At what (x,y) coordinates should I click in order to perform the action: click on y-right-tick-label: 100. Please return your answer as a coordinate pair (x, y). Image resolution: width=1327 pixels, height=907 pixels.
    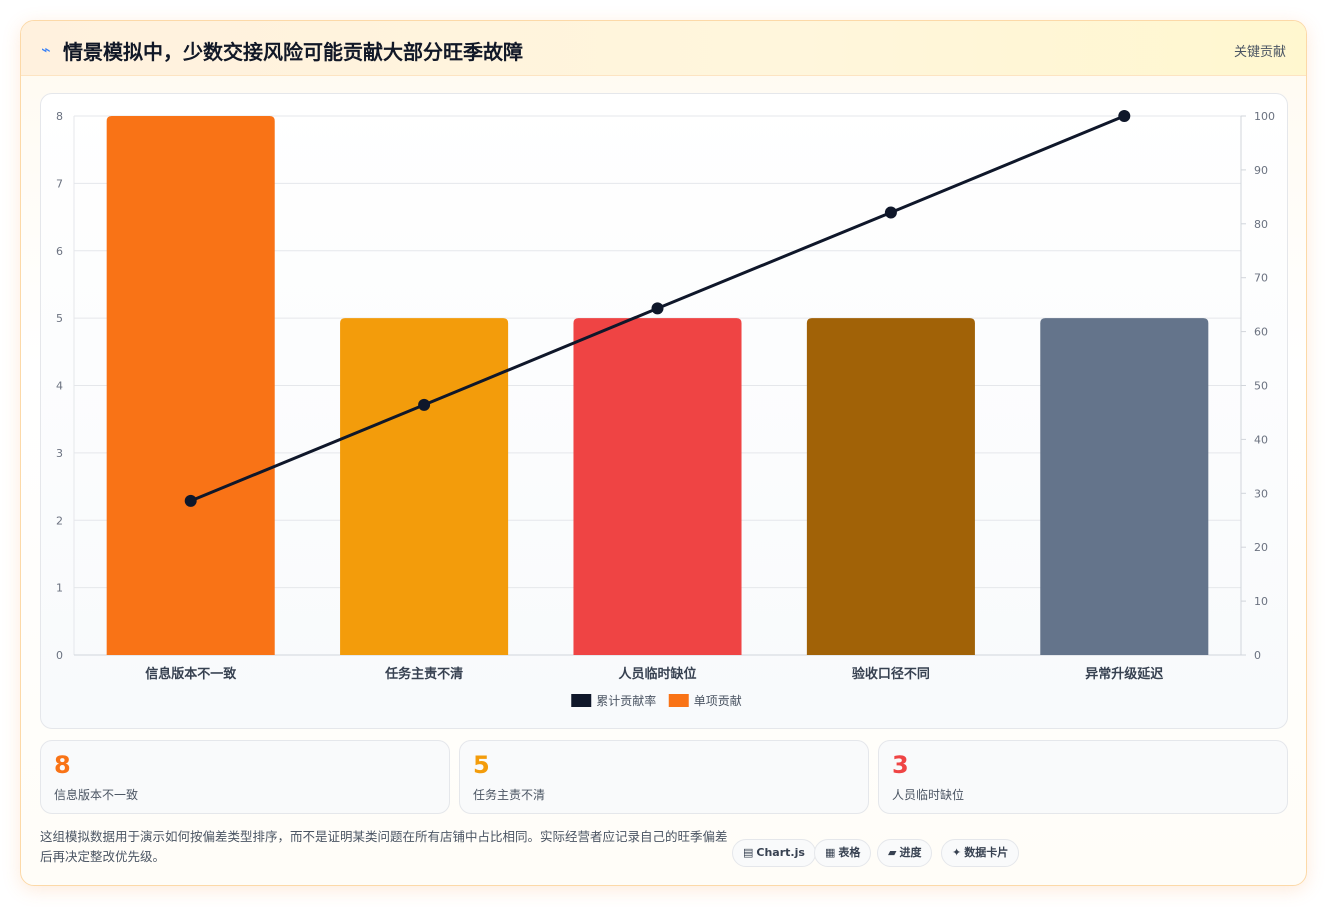
    Looking at the image, I should click on (1264, 116).